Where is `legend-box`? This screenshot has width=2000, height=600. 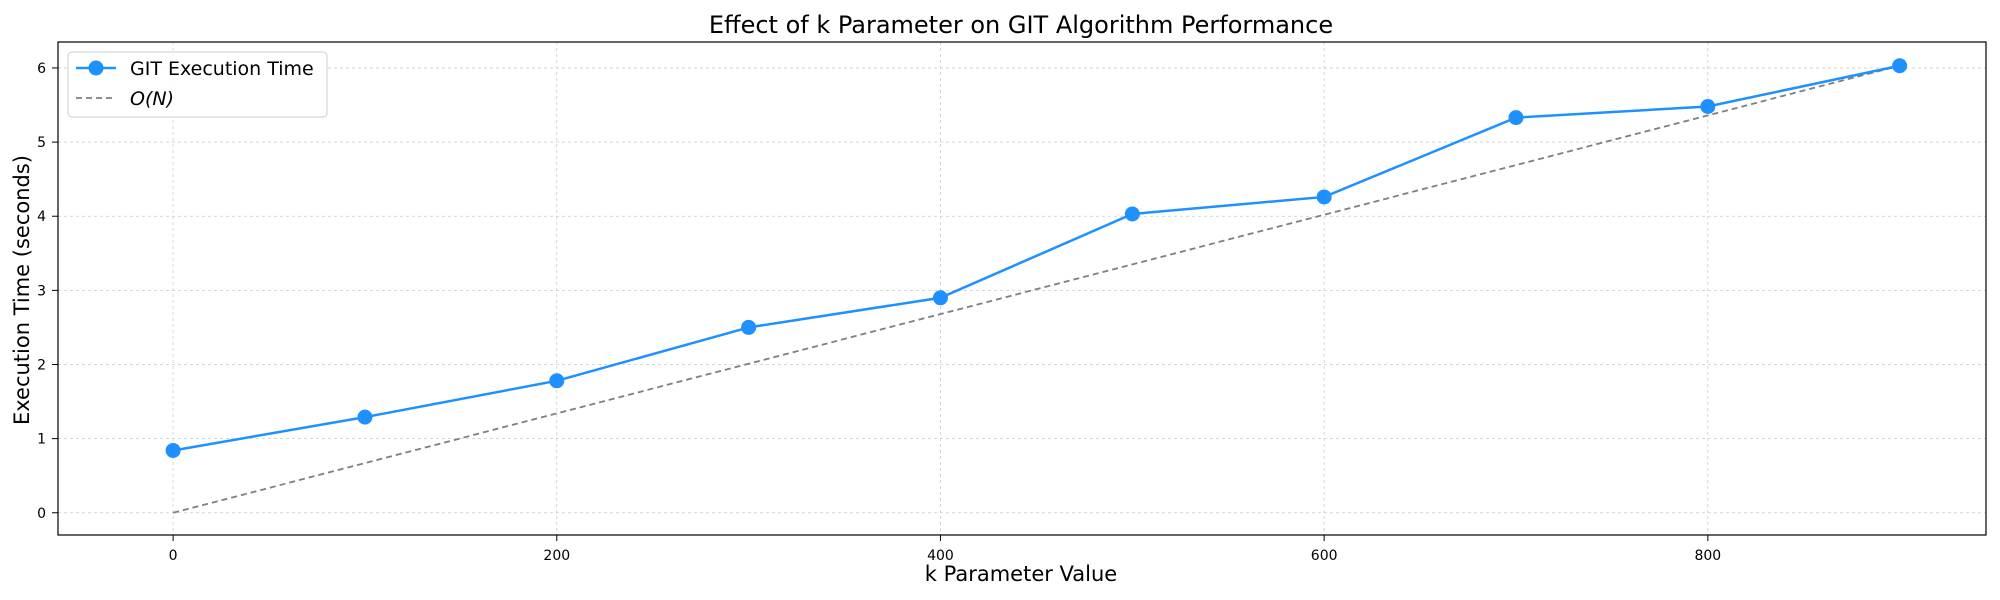 legend-box is located at coordinates (197, 84).